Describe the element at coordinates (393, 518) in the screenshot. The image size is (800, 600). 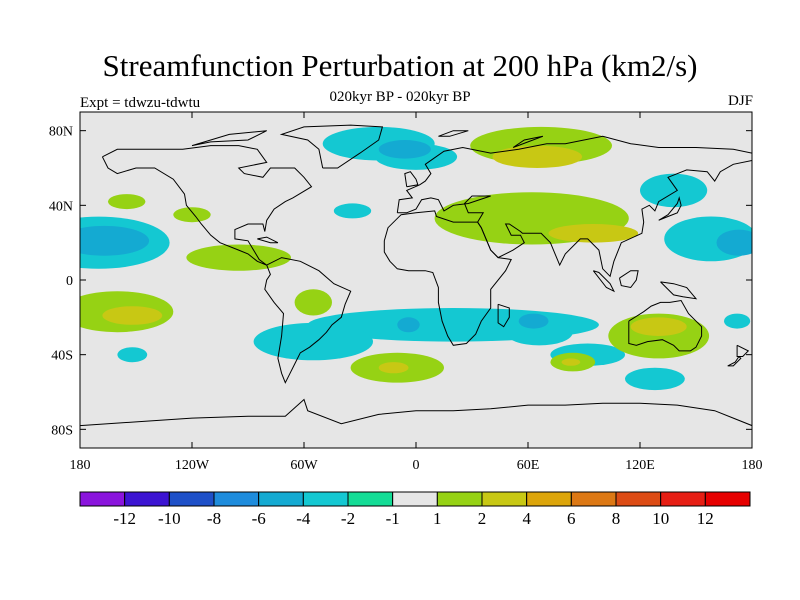
I see `colorbar-label: -1` at that location.